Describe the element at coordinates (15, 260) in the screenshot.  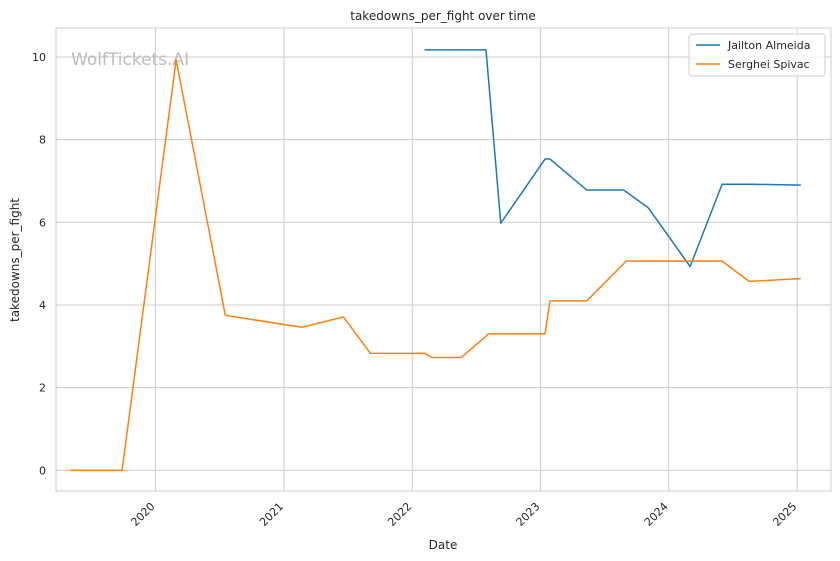
I see `y-axis-label: takedowns_per_fight` at that location.